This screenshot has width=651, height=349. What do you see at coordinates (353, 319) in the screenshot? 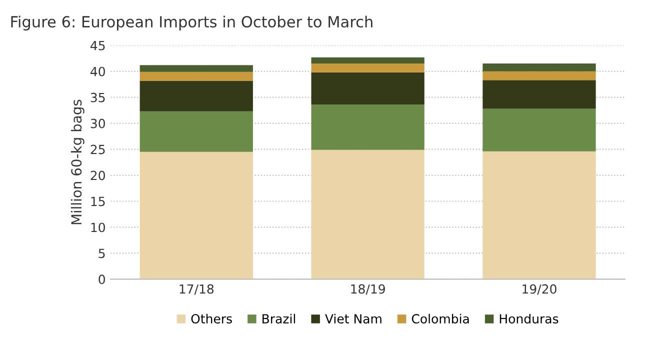
I see `legend-label: Viet Nam` at bounding box center [353, 319].